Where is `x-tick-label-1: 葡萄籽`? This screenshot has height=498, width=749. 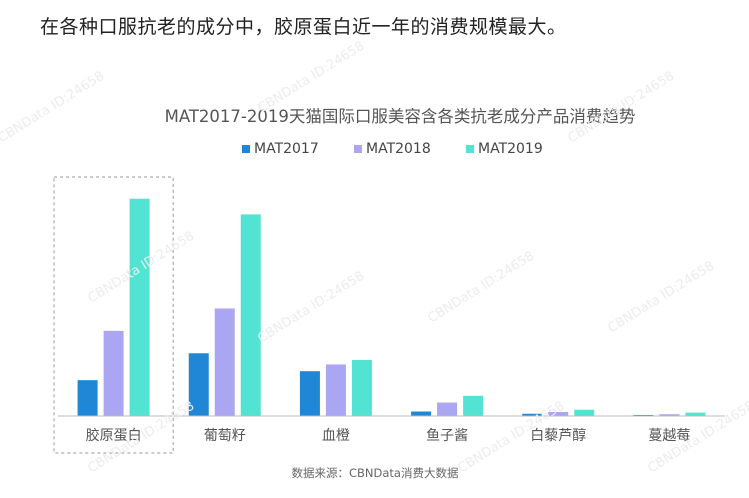 x-tick-label-1: 葡萄籽 is located at coordinates (225, 436).